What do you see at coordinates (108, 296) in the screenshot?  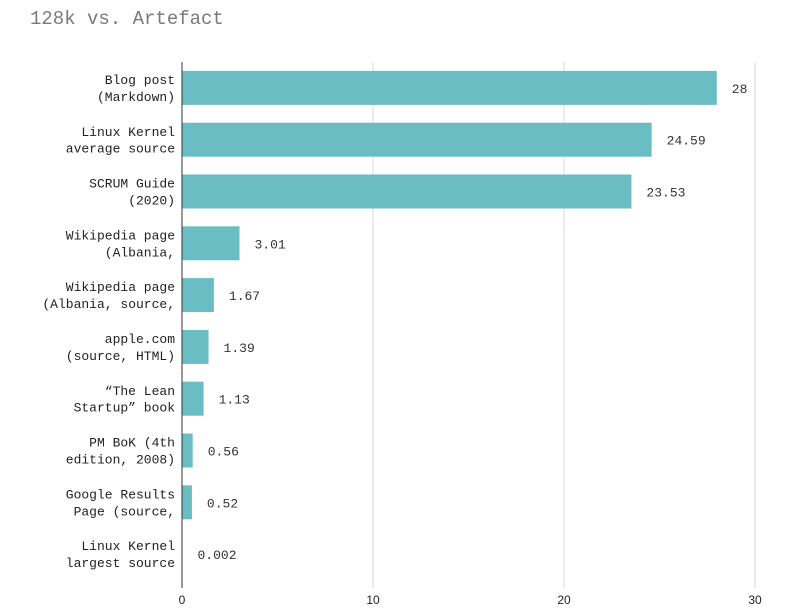 I see `category-label: Wikipedia page (Albania, source,` at bounding box center [108, 296].